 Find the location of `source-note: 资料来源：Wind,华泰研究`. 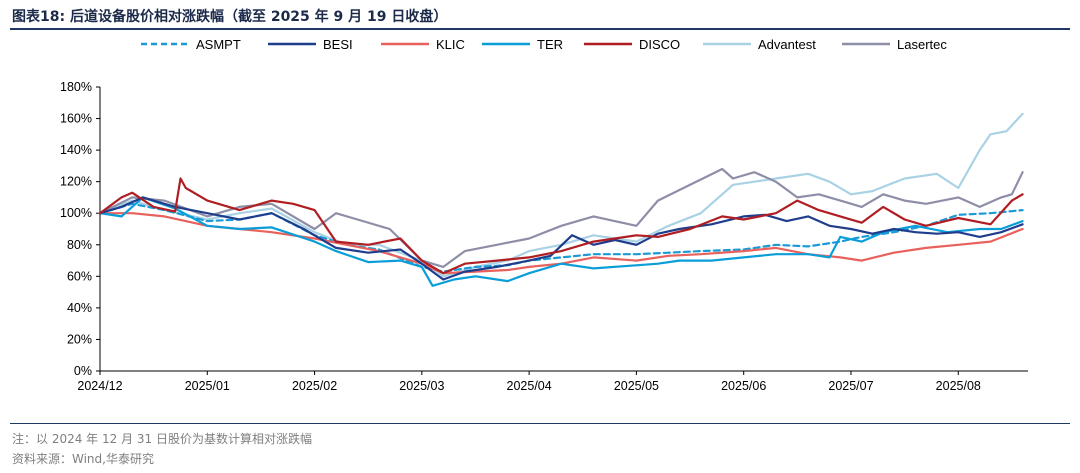

source-note: 资料来源：Wind,华泰研究 is located at coordinates (83, 459).